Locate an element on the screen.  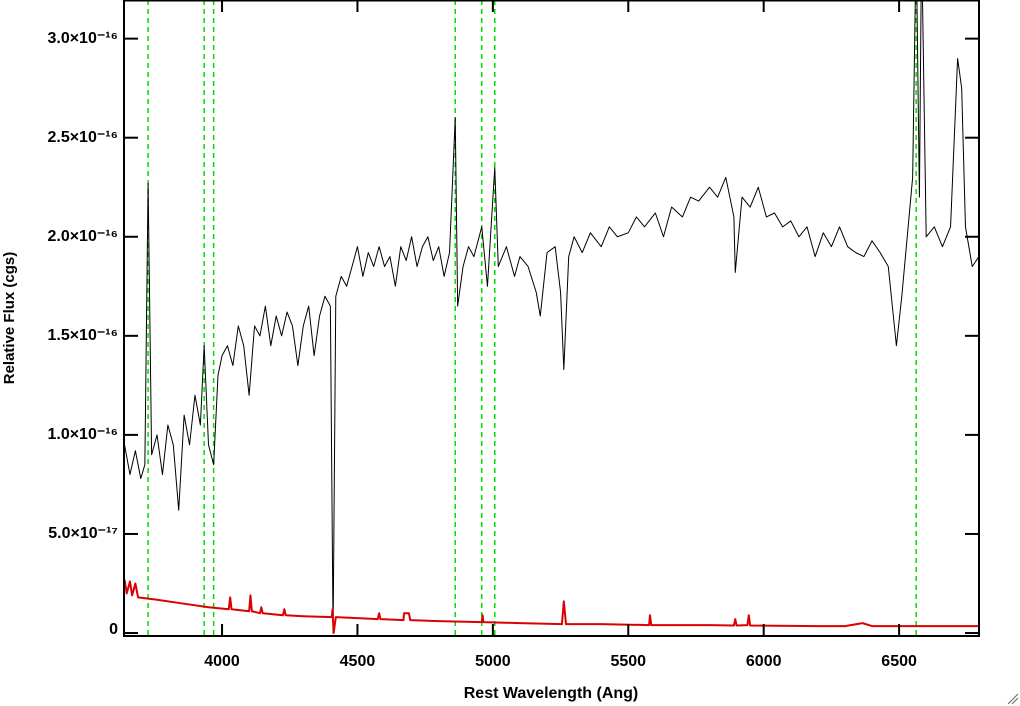
y-tick-label: 1.0×10⁻¹⁶ is located at coordinates (82, 434).